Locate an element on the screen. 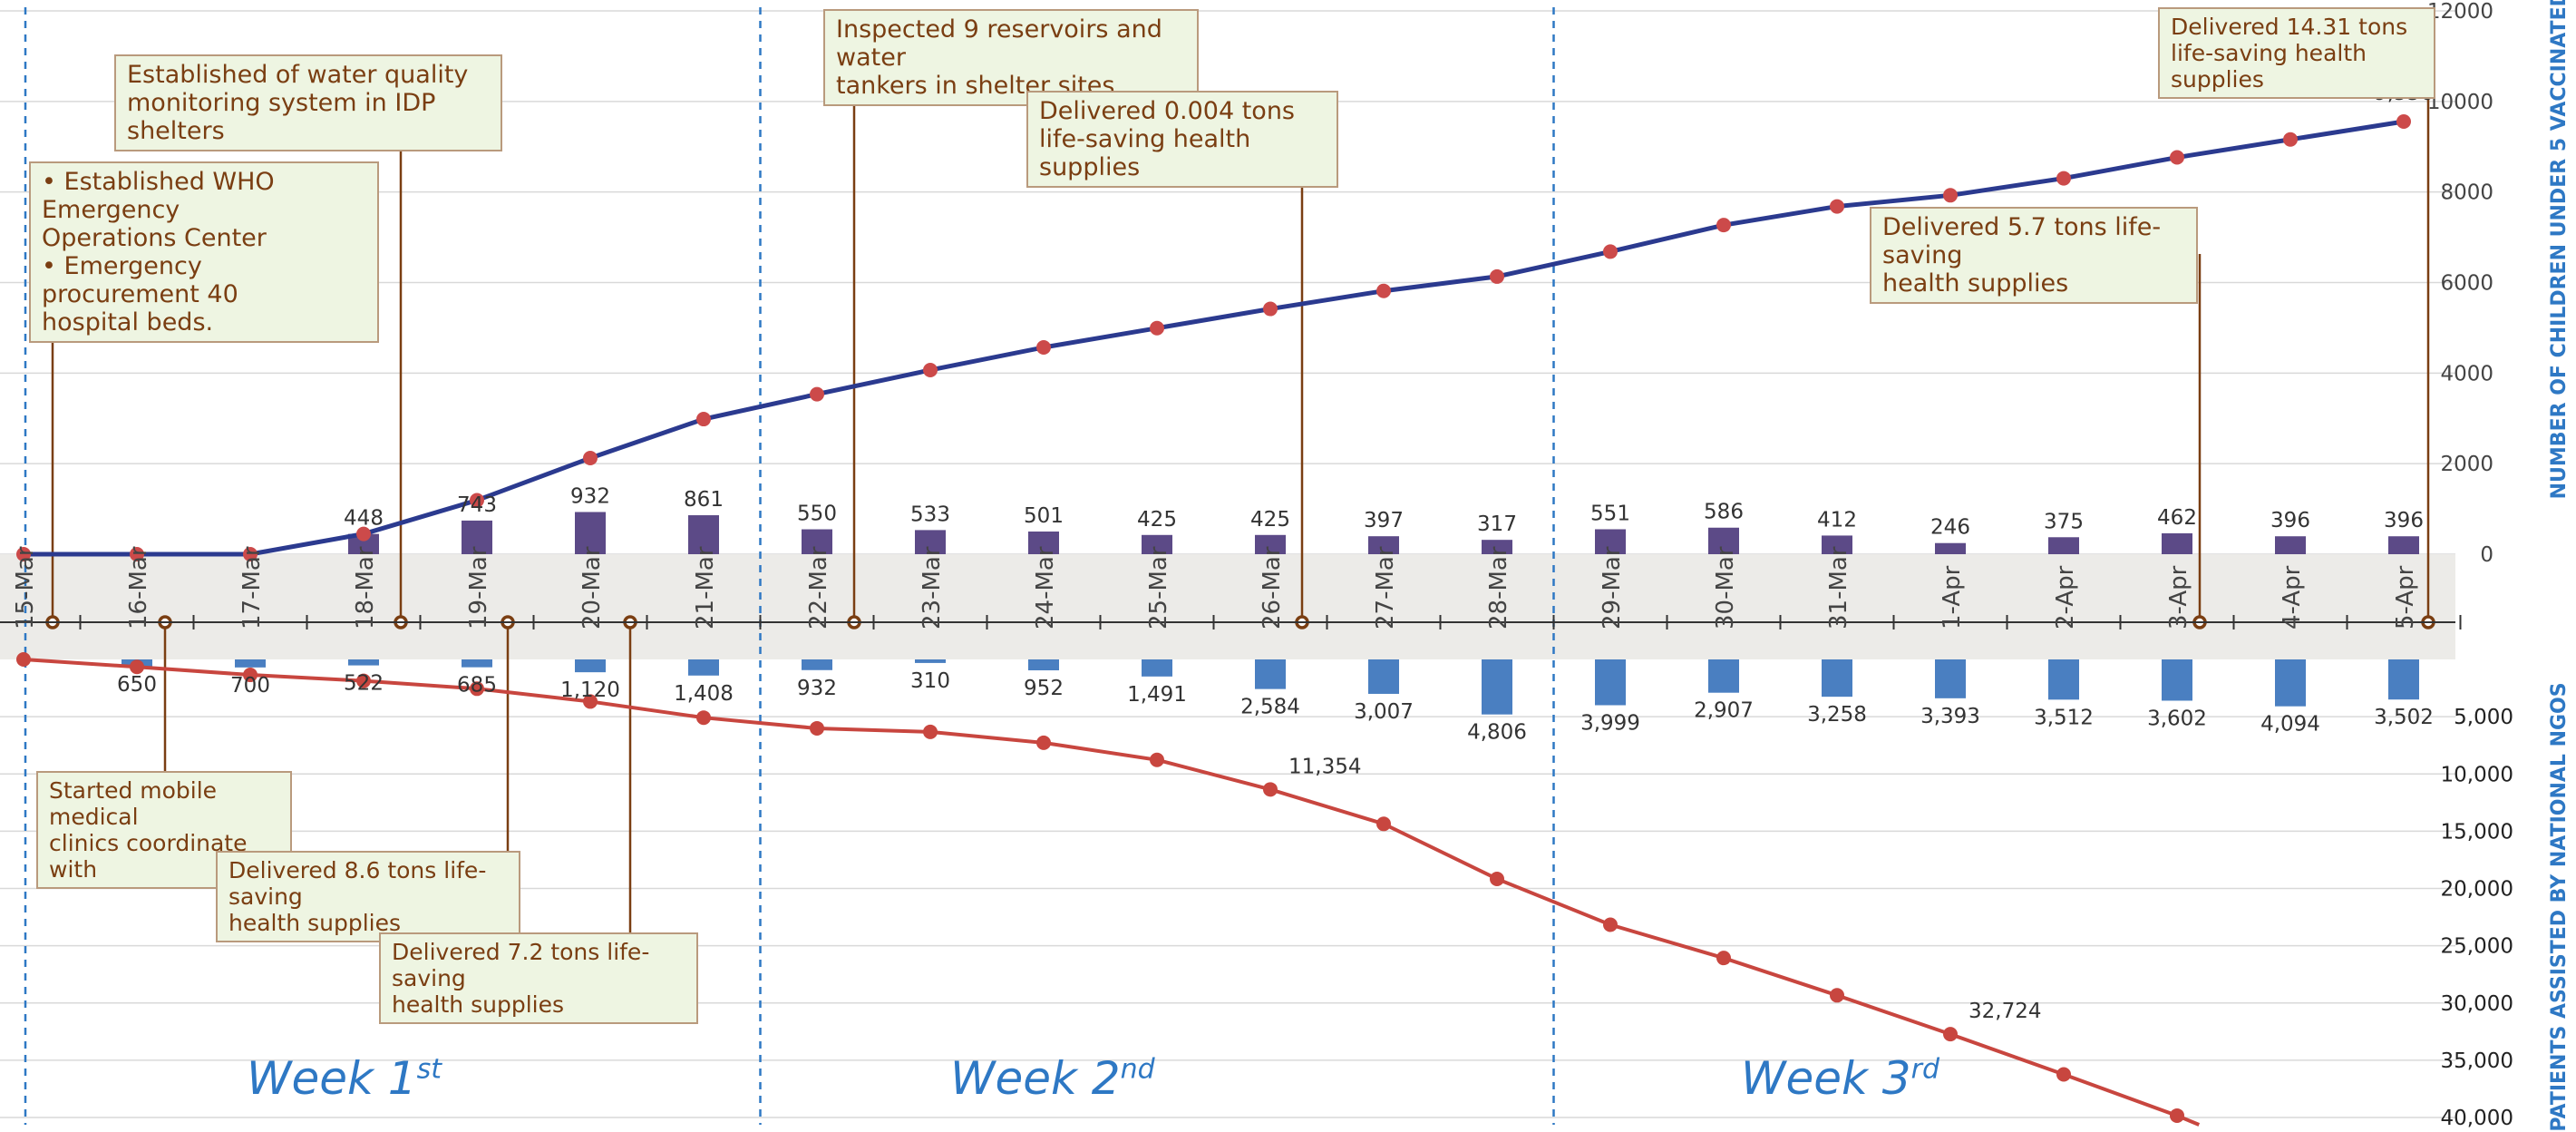  lower-axis-tick-label: 25,000 is located at coordinates (2477, 947).